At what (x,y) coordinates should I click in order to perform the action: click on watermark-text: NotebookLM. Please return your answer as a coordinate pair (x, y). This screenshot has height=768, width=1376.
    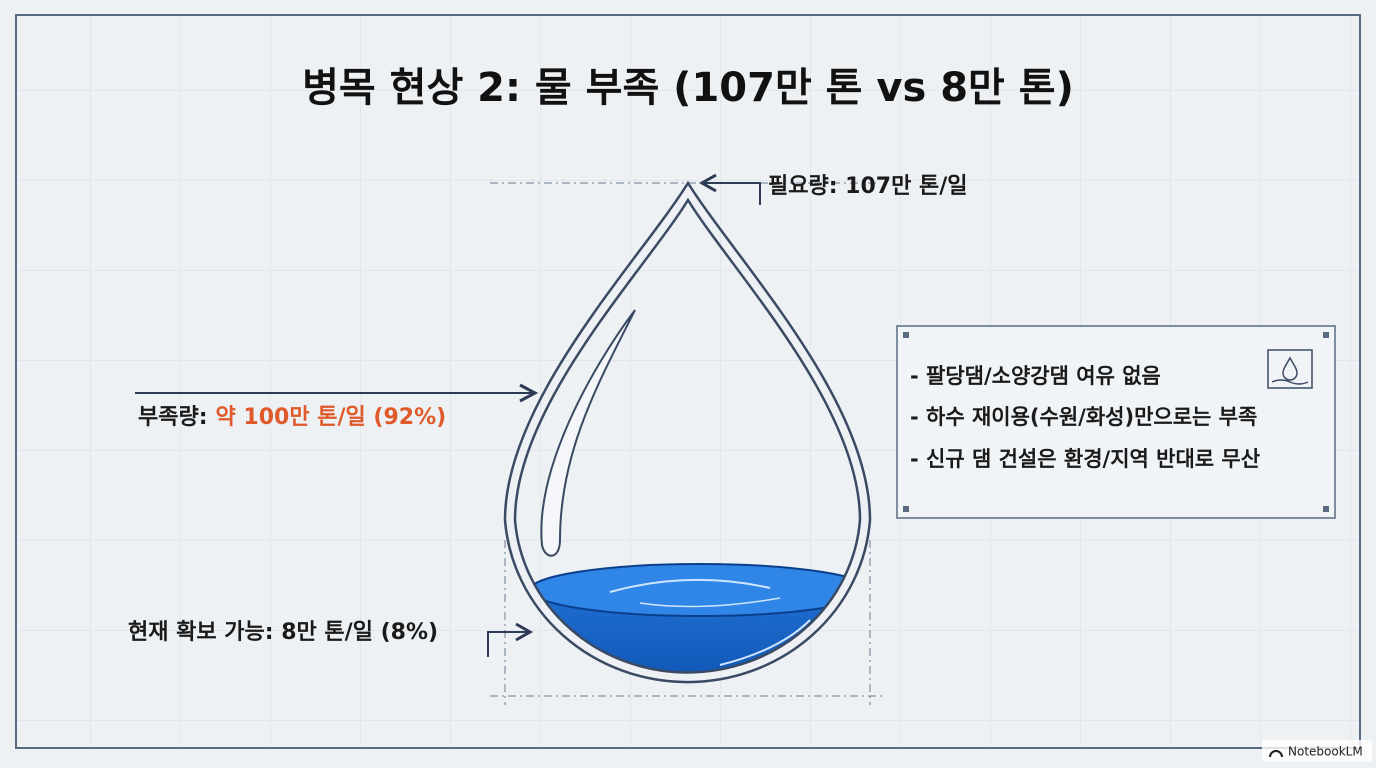
    Looking at the image, I should click on (1325, 752).